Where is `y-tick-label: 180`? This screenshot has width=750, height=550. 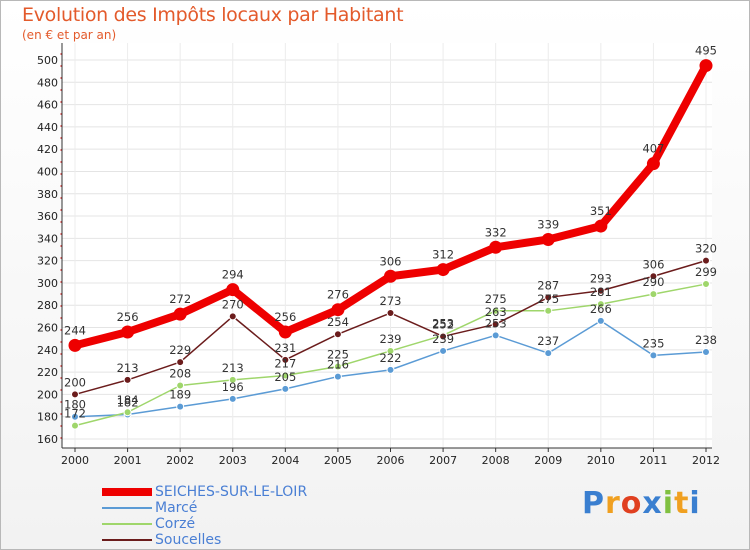 y-tick-label: 180 is located at coordinates (47, 417).